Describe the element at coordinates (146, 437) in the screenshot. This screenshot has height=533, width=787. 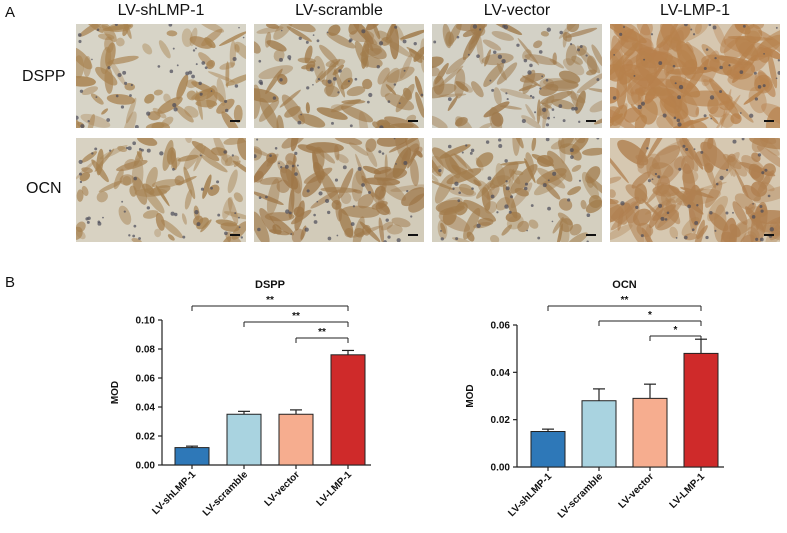
I see `y-tick-label: 0.02` at that location.